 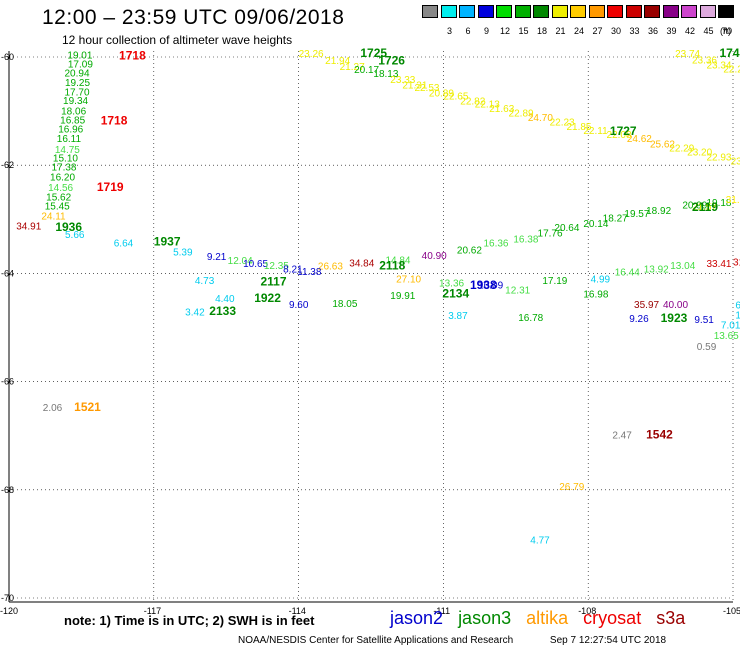 What do you see at coordinates (704, 60) in the screenshot?
I see `wave-height-value: 23.36` at bounding box center [704, 60].